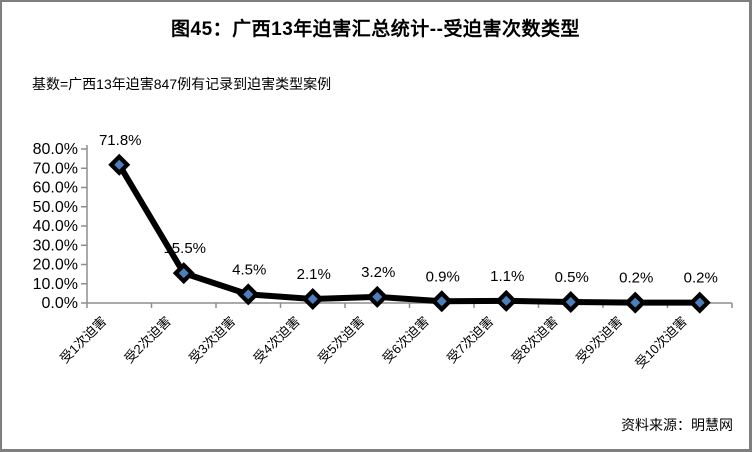  I want to click on x-category-label: 受10次迫害, so click(661, 343).